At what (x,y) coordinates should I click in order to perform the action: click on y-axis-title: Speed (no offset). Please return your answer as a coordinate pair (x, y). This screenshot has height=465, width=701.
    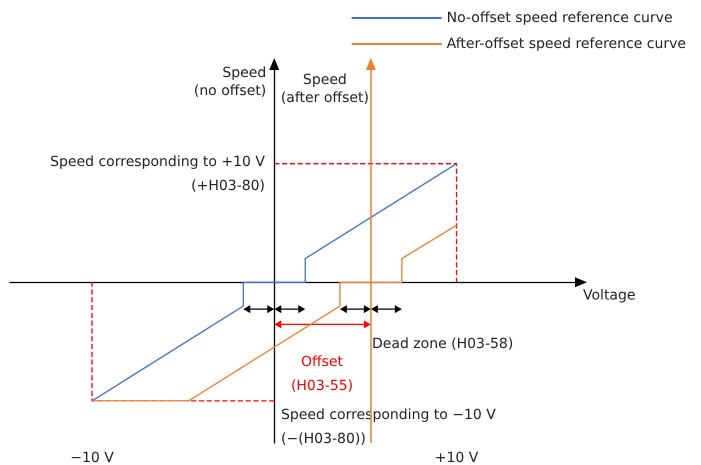
    Looking at the image, I should click on (230, 82).